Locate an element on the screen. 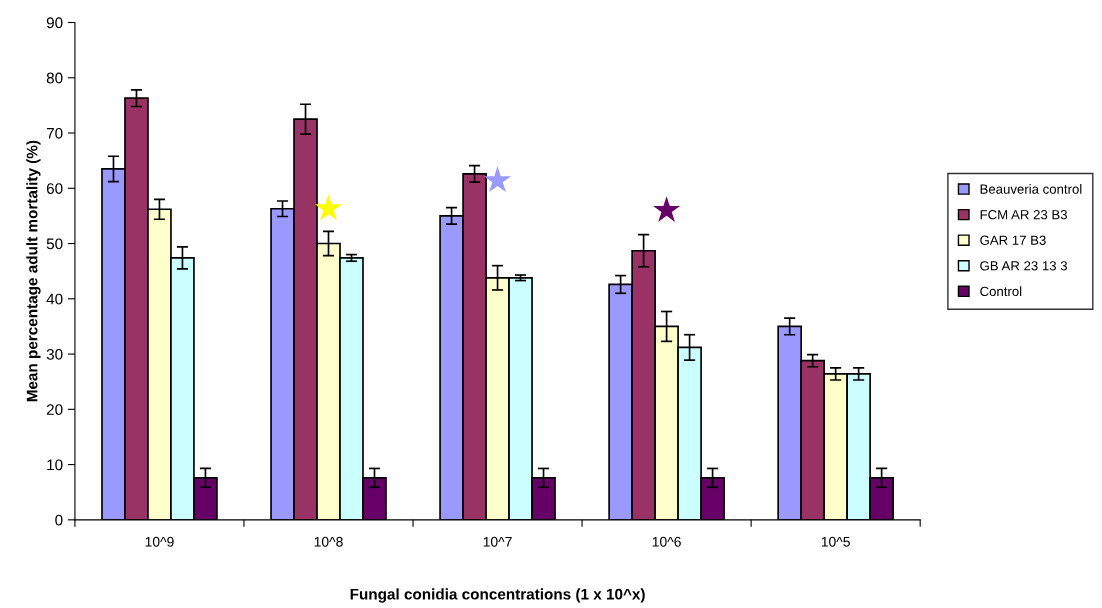 The width and height of the screenshot is (1102, 608). y-tick-label: 90 is located at coordinates (54, 23).